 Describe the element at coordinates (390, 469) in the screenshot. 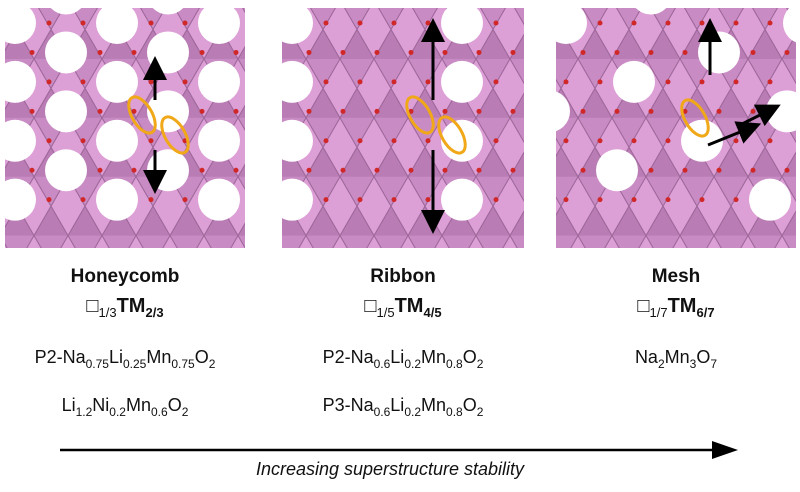

I see `axis-label: Increasing superstructure stability` at that location.